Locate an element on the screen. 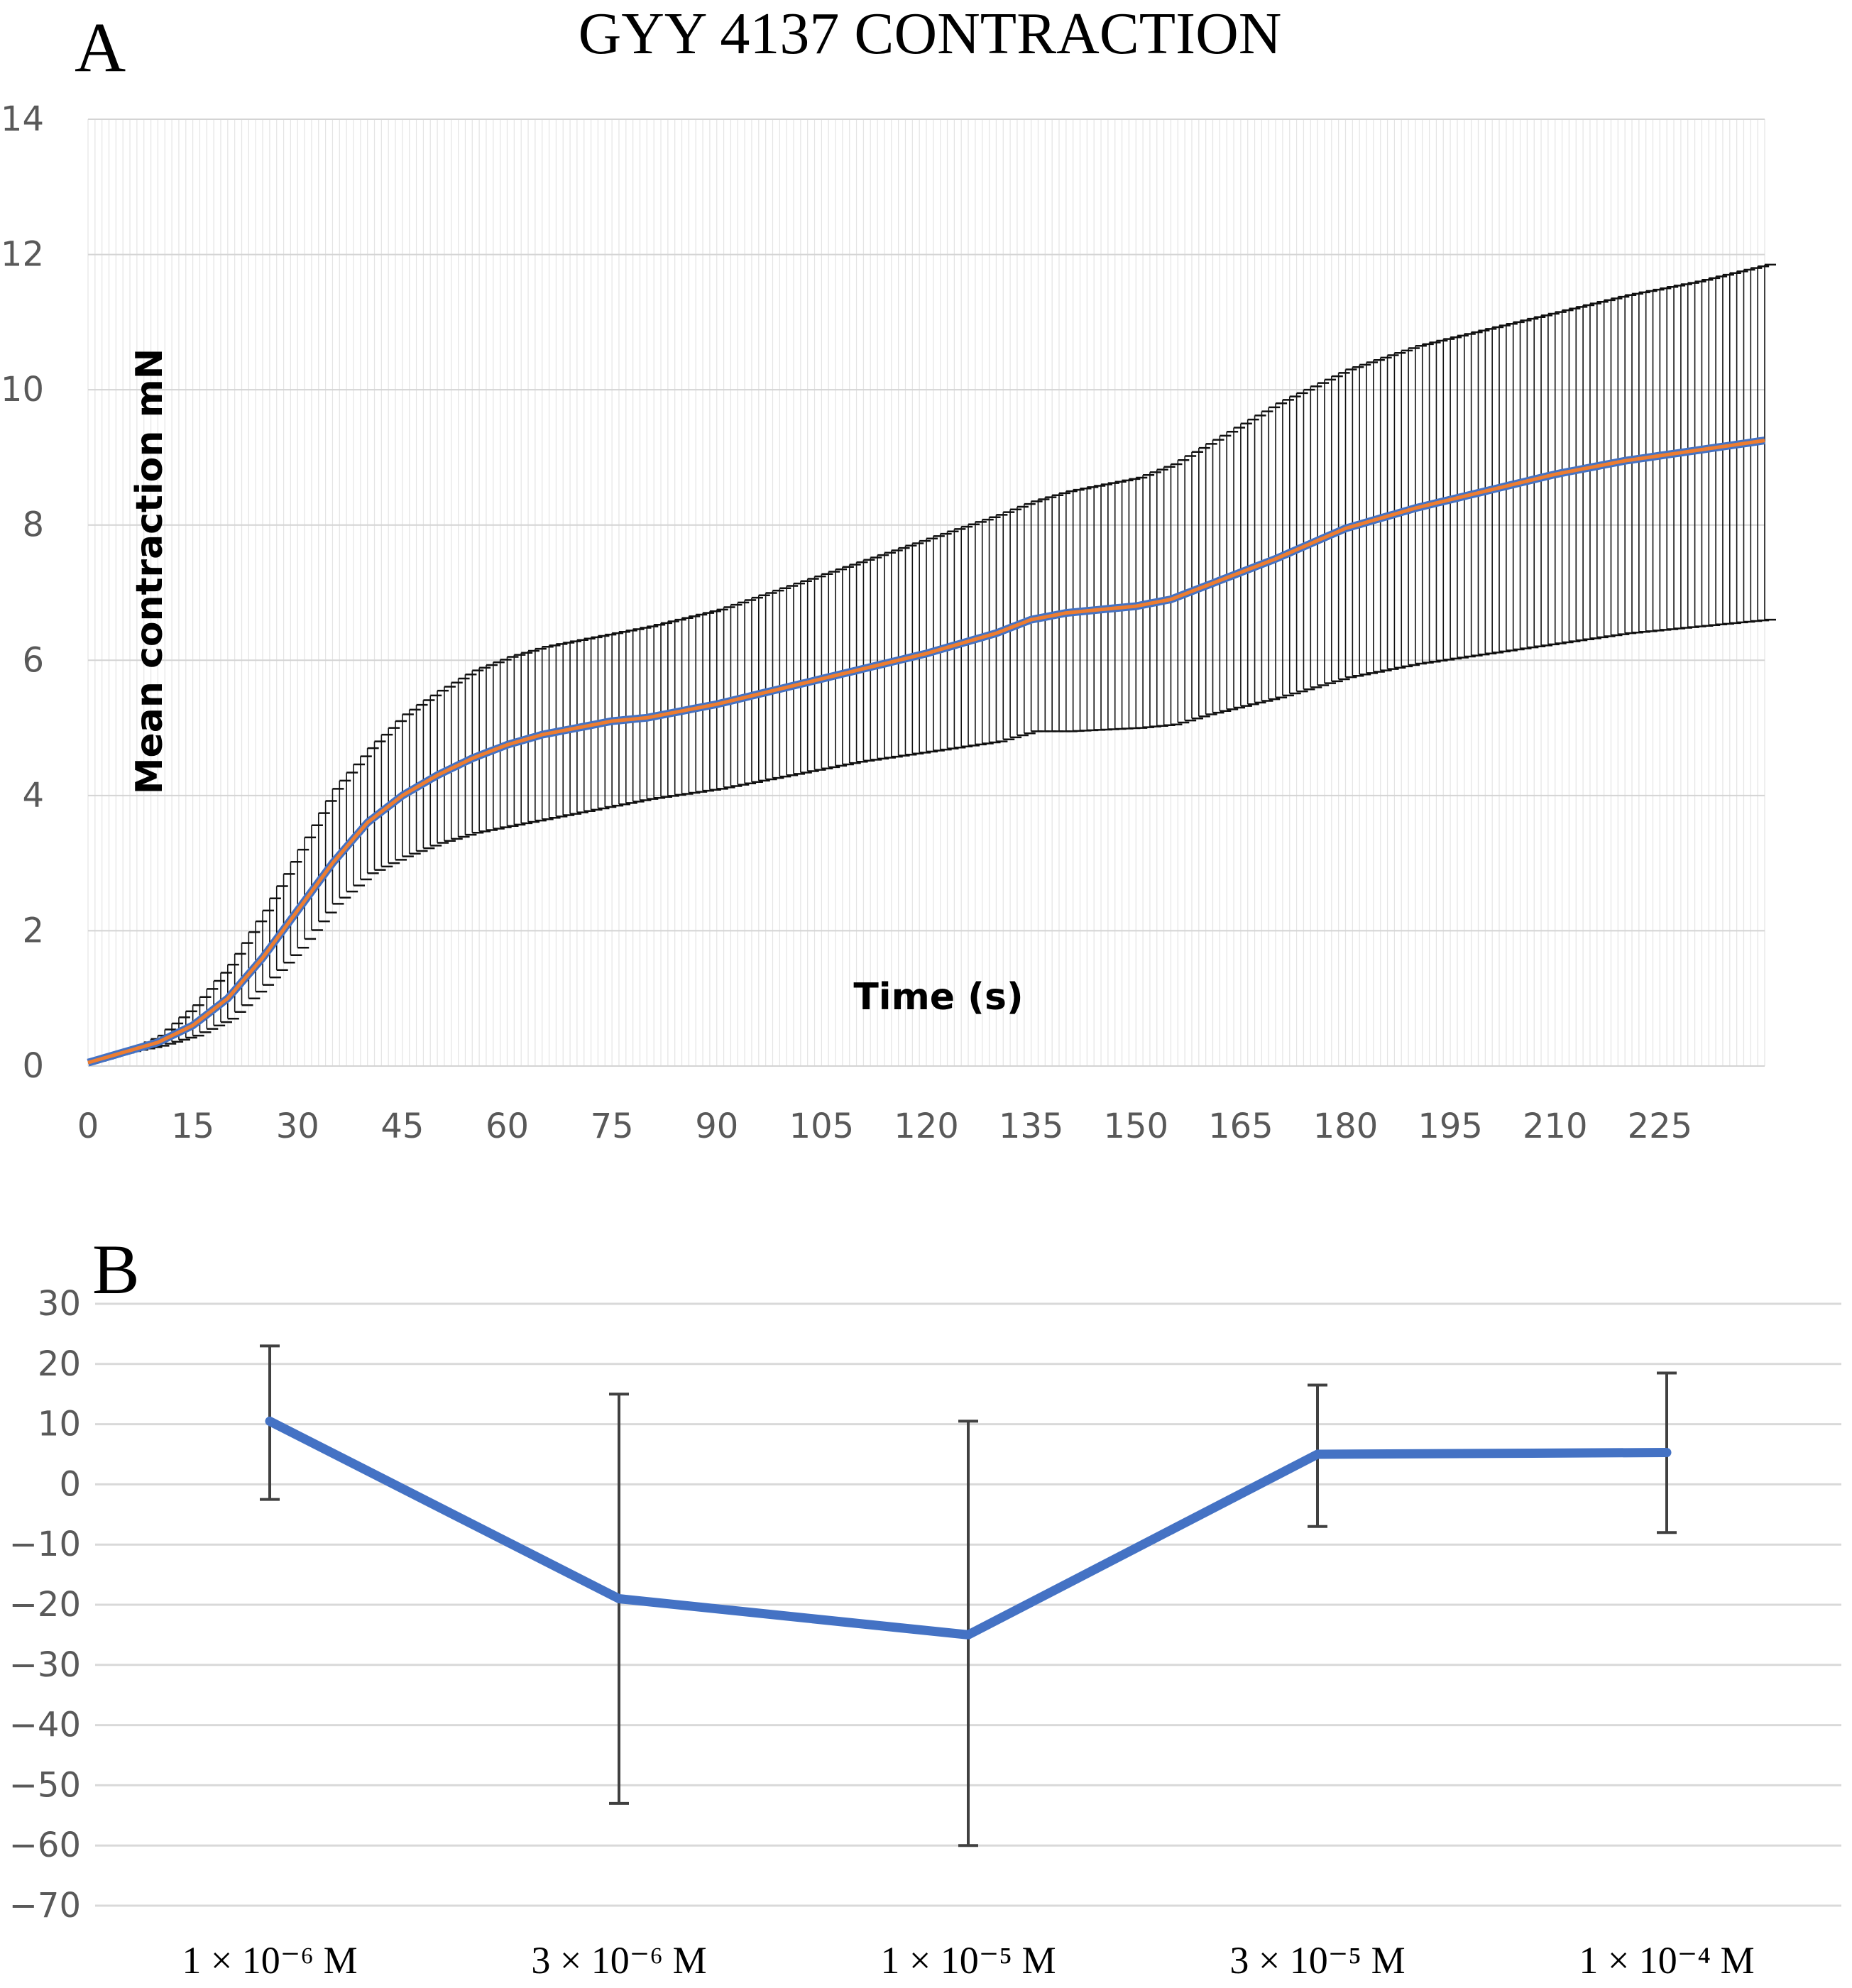 This screenshot has height=1988, width=1852. series-line is located at coordinates (968, 1528).